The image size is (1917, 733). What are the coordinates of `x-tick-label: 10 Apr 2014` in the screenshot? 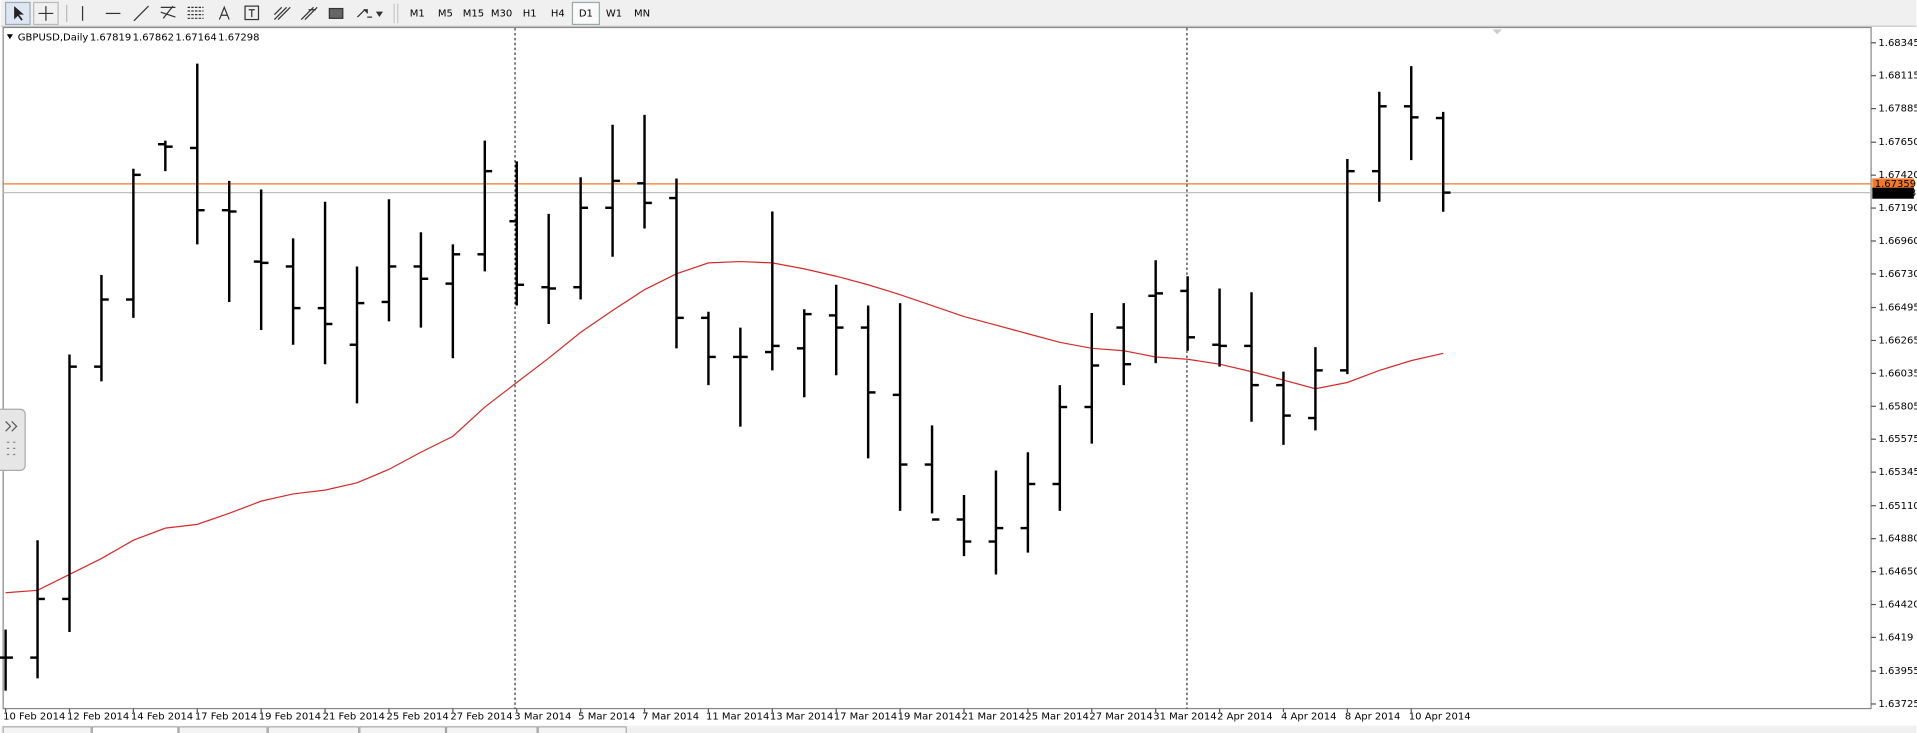 It's located at (1440, 717).